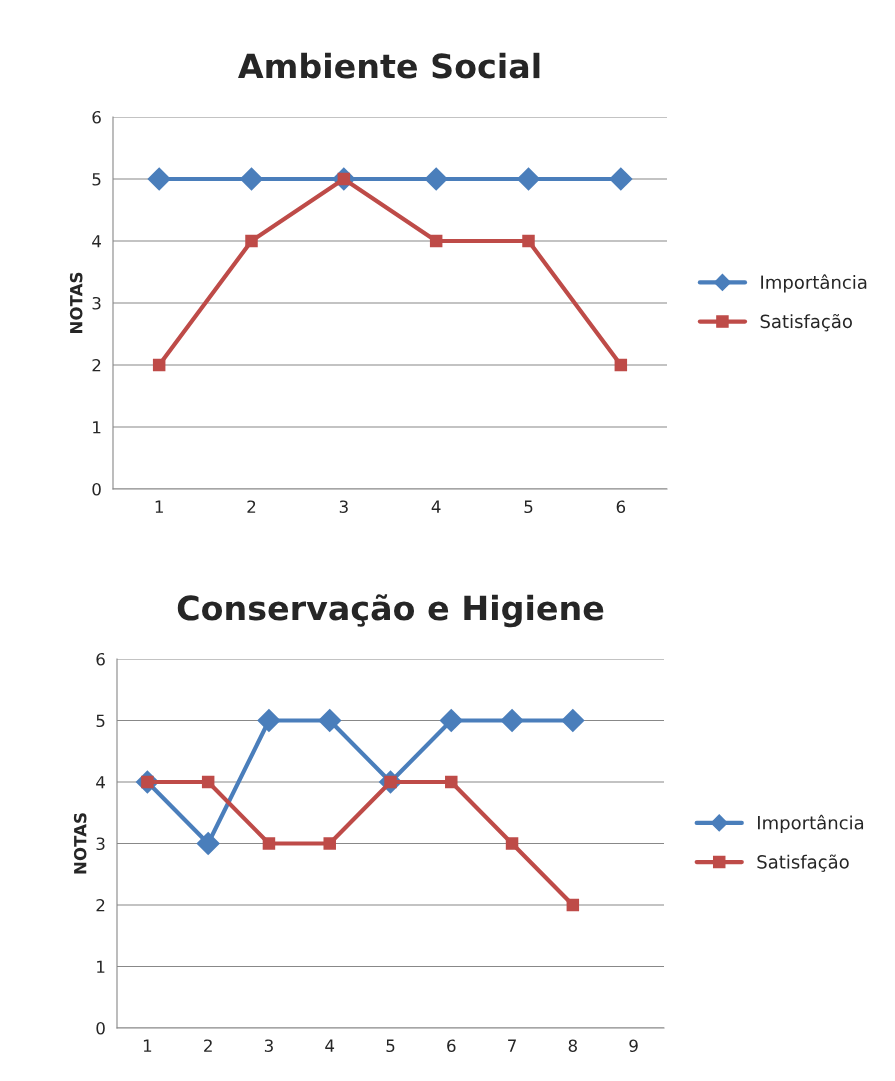 The width and height of the screenshot is (895, 1081). Describe the element at coordinates (572, 1046) in the screenshot. I see `x-tick-label: 8` at that location.